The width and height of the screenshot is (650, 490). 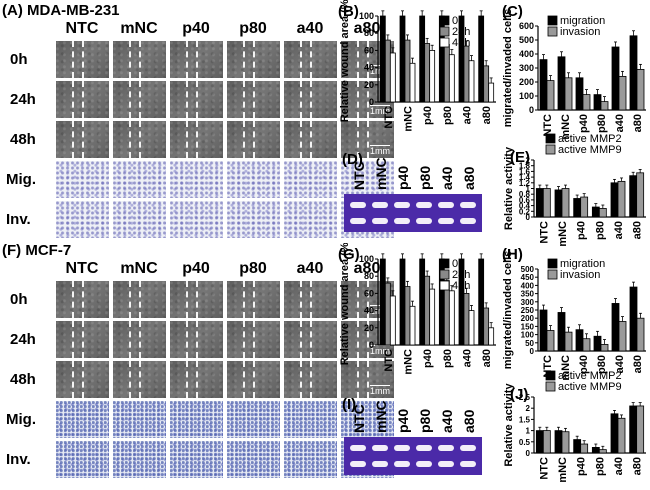 What do you see at coordinates (387, 314) in the screenshot?
I see `bar-24h-ntc` at bounding box center [387, 314].